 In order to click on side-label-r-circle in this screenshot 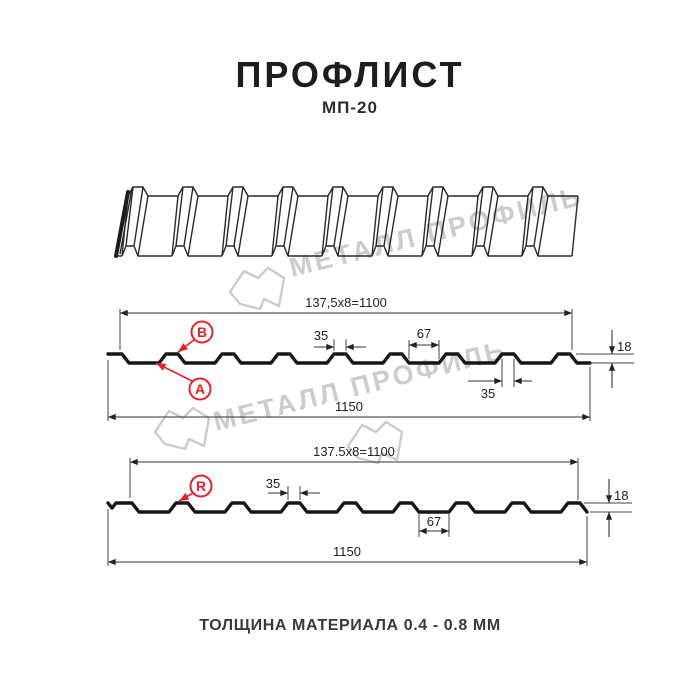, I will do `click(201, 486)`.